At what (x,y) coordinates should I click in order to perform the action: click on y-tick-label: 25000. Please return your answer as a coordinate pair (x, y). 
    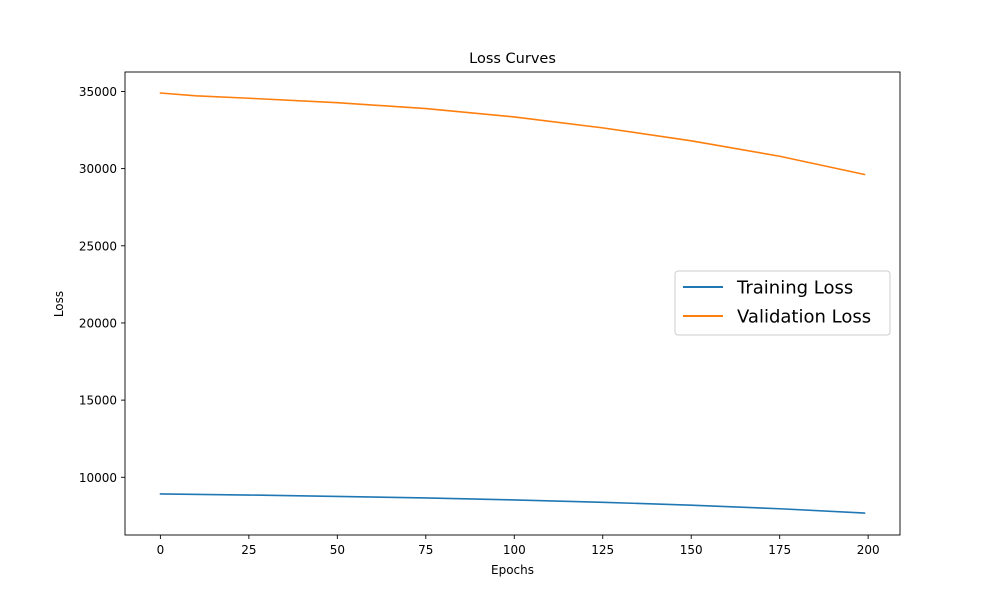
    Looking at the image, I should click on (98, 246).